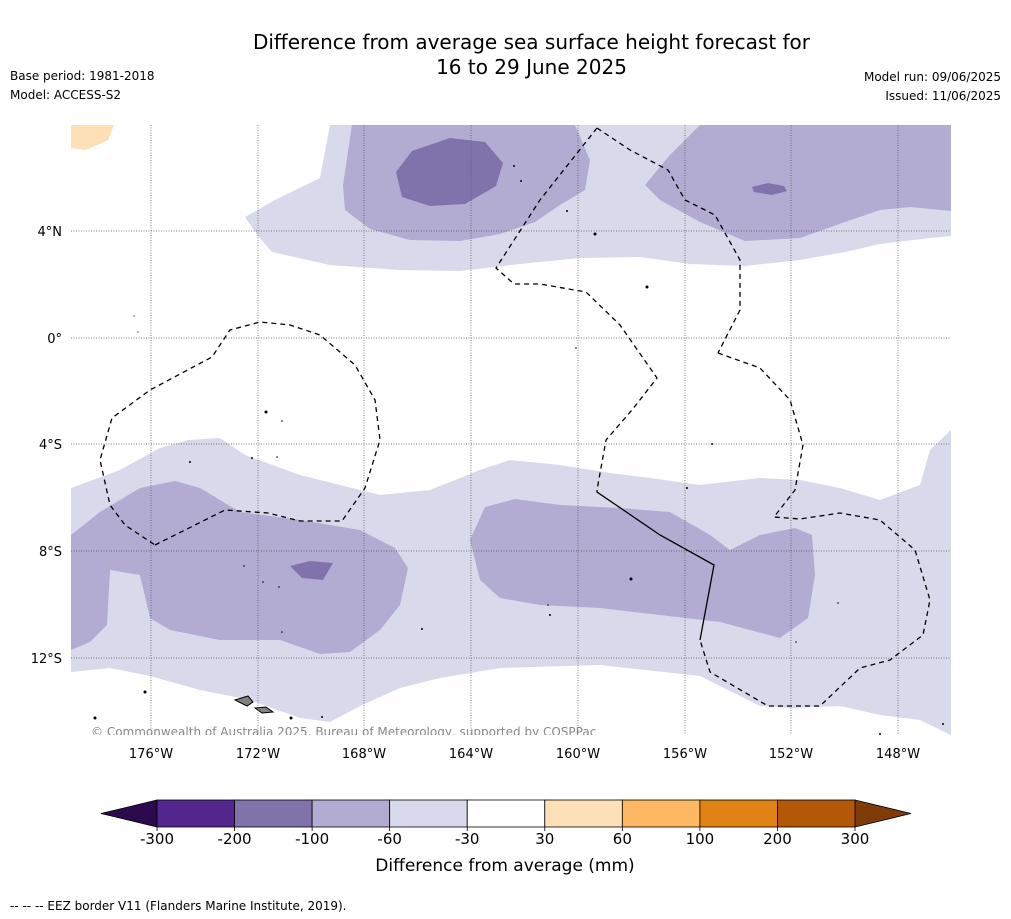  What do you see at coordinates (777, 839) in the screenshot?
I see `colorbar-tick-label: 200` at bounding box center [777, 839].